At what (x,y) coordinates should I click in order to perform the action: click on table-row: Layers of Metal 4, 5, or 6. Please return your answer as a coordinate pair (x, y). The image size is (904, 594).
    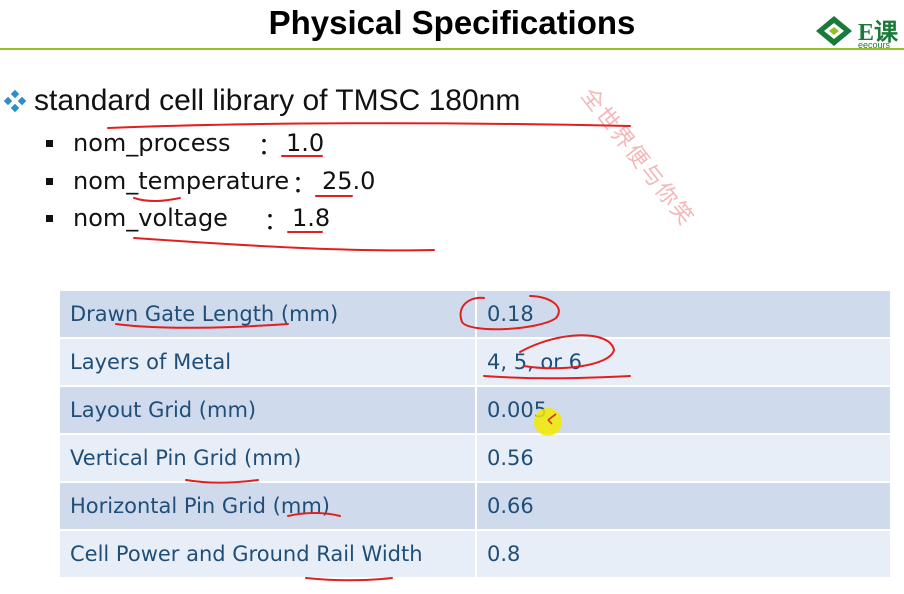
    Looking at the image, I should click on (475, 362).